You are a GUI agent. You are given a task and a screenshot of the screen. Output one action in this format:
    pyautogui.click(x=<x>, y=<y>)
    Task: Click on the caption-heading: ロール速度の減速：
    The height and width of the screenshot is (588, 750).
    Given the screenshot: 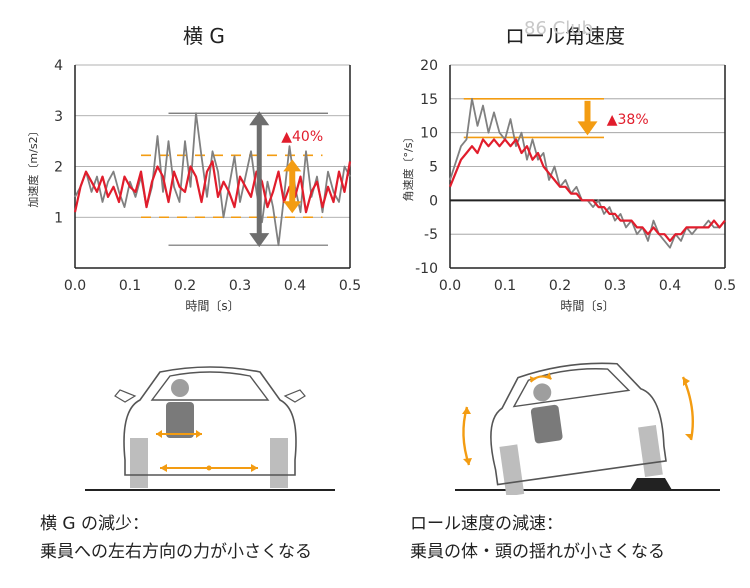 What is the action you would take?
    pyautogui.click(x=486, y=524)
    